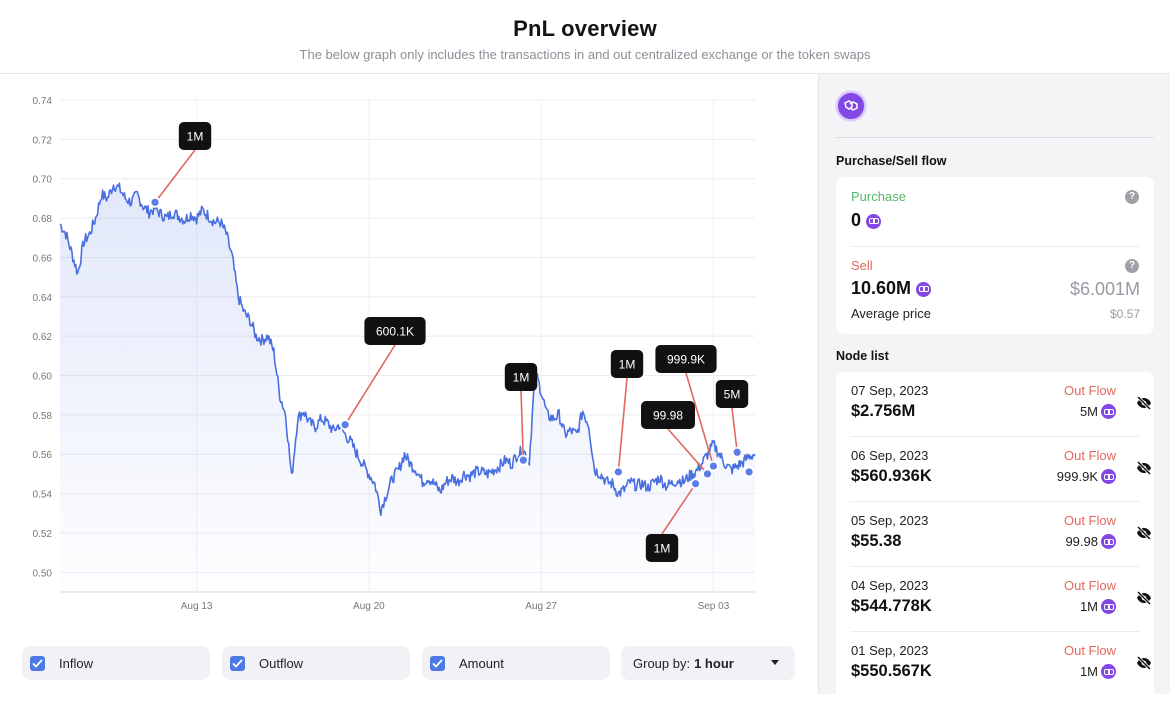 The width and height of the screenshot is (1170, 702). What do you see at coordinates (662, 663) in the screenshot?
I see `group-by-label: Group by:` at bounding box center [662, 663].